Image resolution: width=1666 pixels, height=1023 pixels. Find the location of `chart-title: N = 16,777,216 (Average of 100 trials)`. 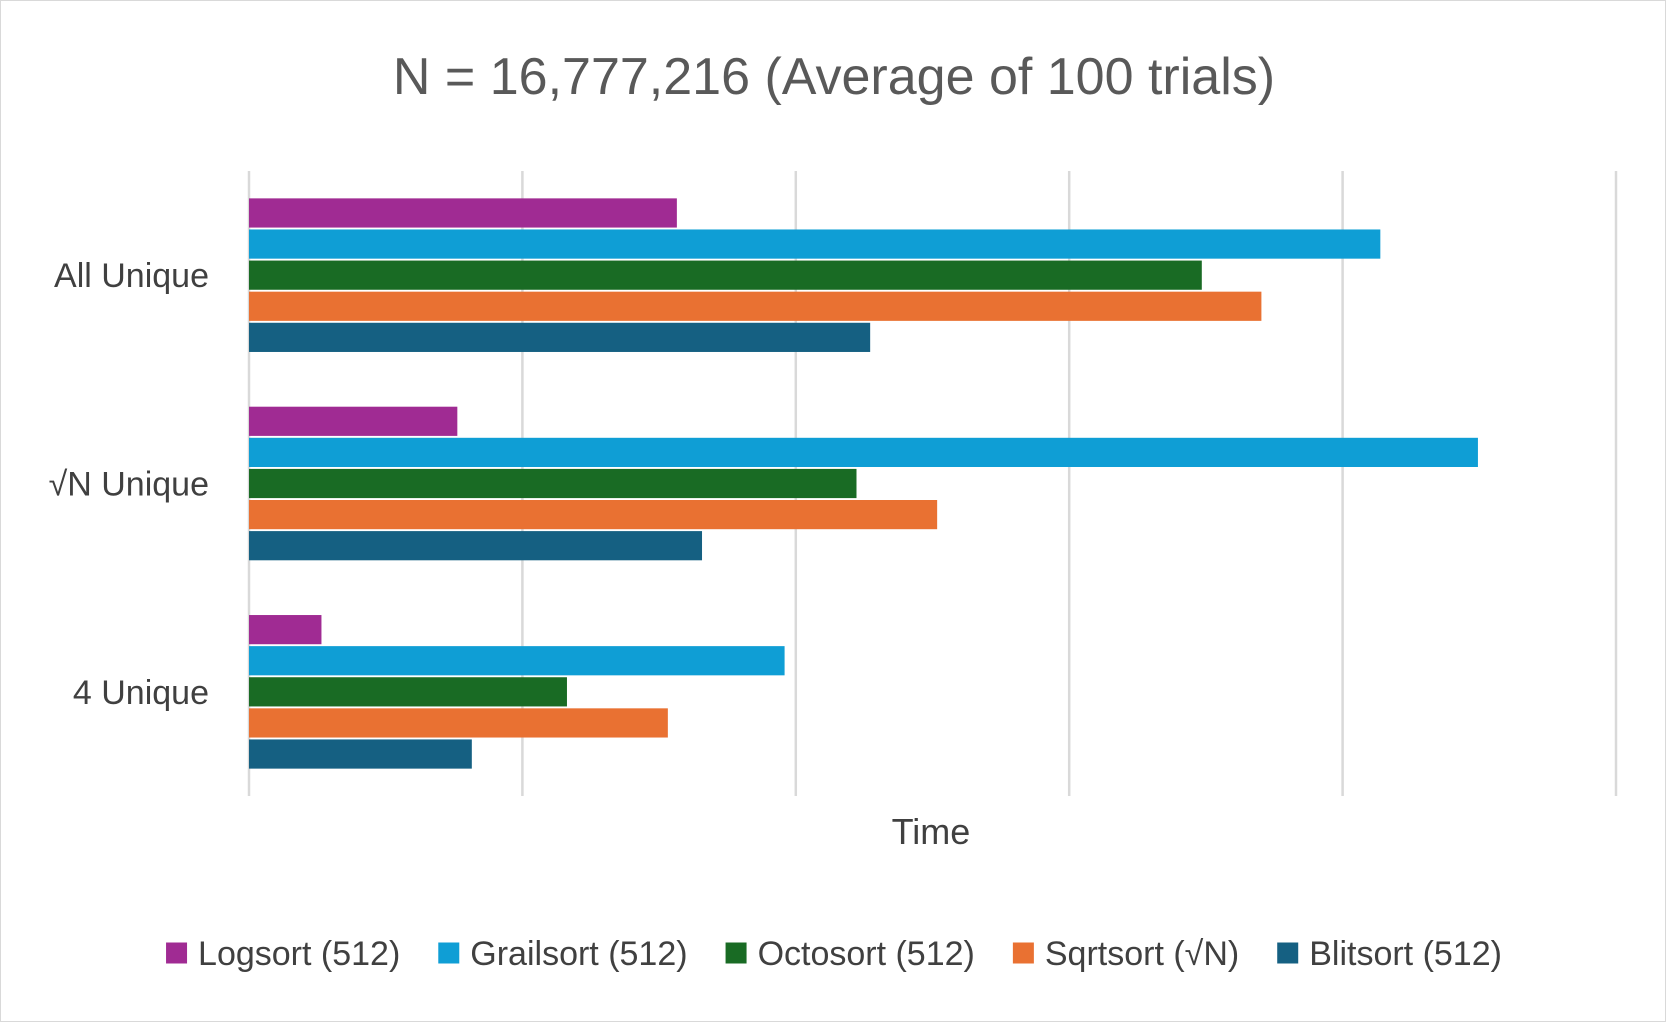

chart-title: N = 16,777,216 (Average of 100 trials) is located at coordinates (834, 77).